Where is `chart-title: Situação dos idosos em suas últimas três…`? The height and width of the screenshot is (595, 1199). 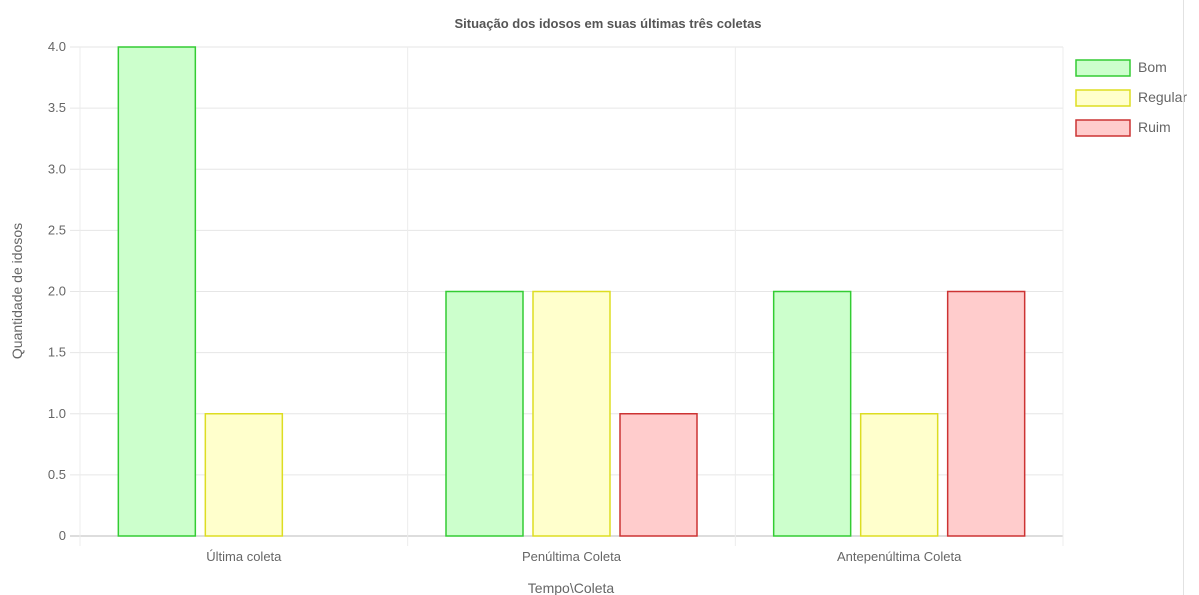 chart-title: Situação dos idosos em suas últimas três… is located at coordinates (607, 23).